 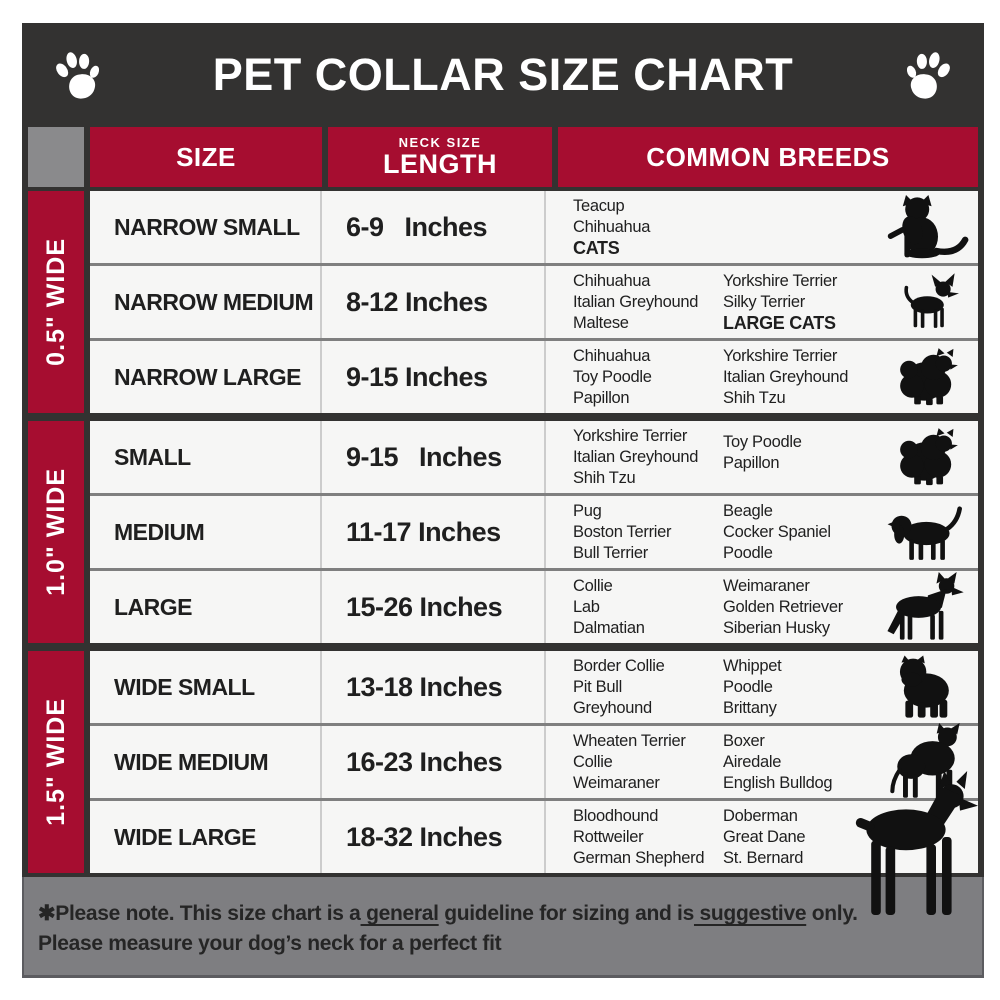 I want to click on page-title: PET COLLAR SIZE CHART, so click(x=503, y=74).